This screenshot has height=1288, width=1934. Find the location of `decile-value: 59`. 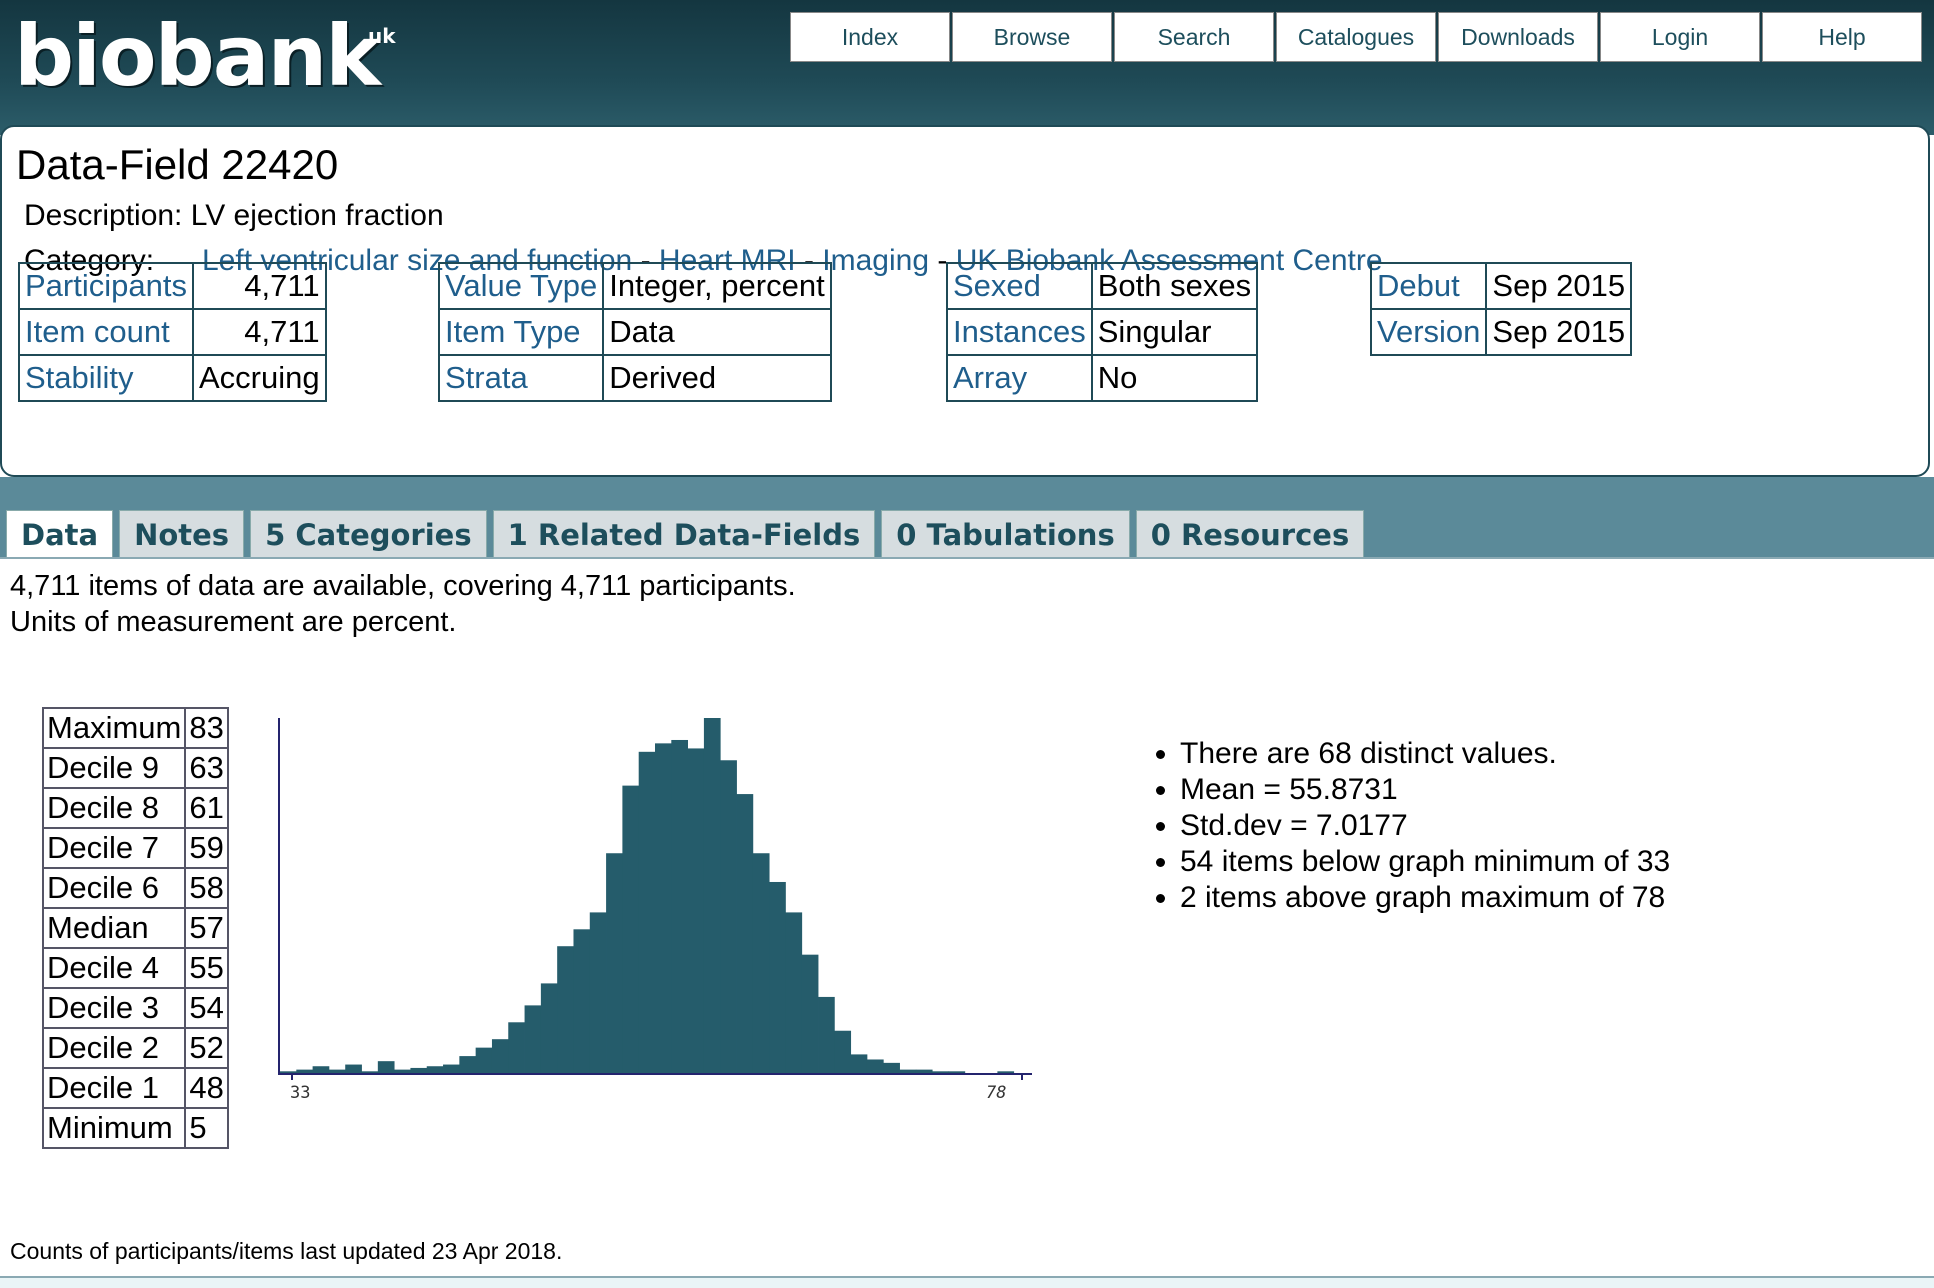

decile-value: 59 is located at coordinates (206, 848).